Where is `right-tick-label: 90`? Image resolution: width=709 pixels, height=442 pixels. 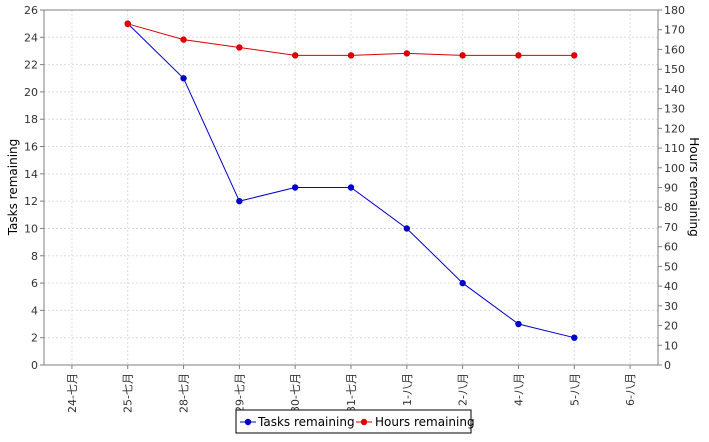
right-tick-label: 90 is located at coordinates (671, 188).